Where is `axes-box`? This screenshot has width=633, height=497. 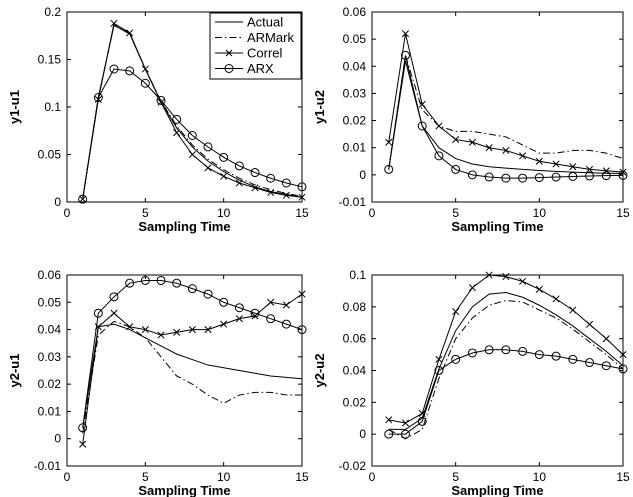
axes-box is located at coordinates (184, 370).